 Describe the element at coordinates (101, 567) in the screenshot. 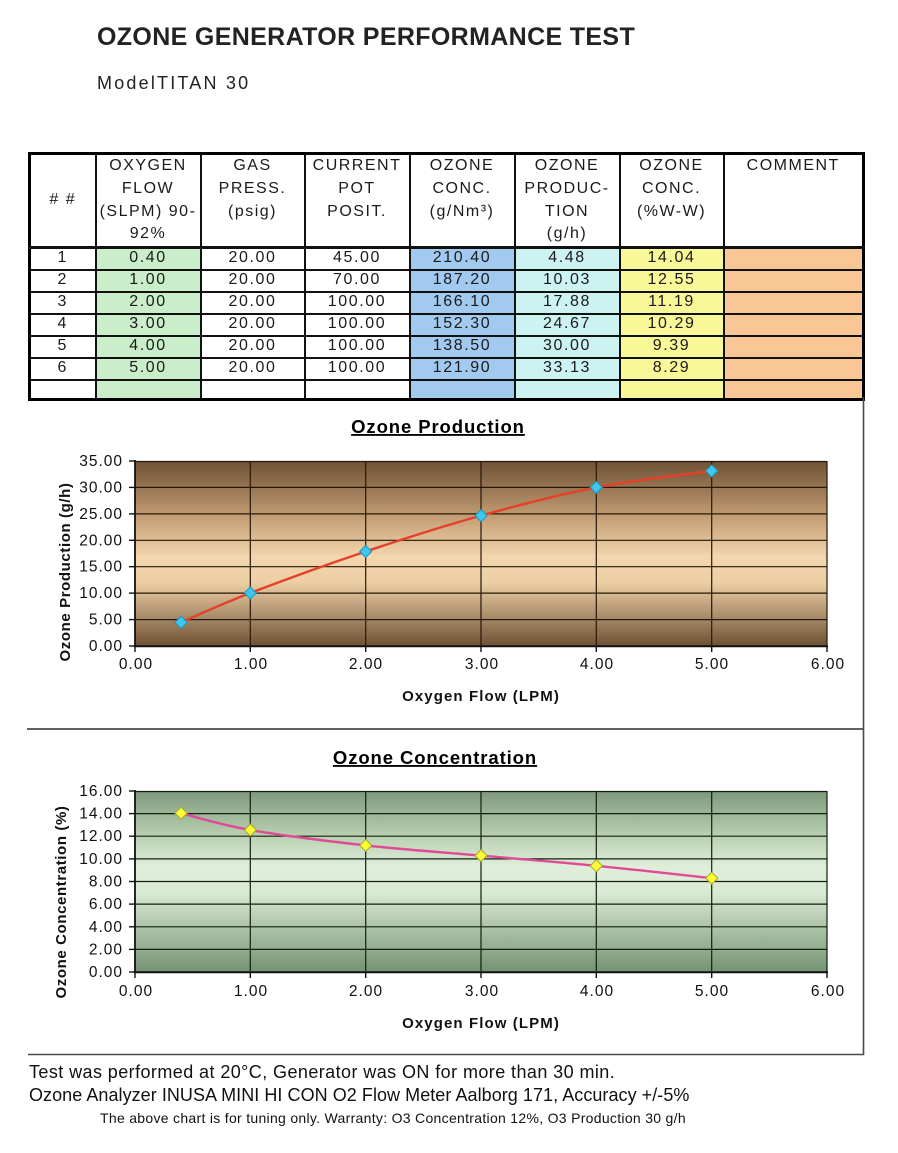

I see `svg-text: 15.00` at that location.